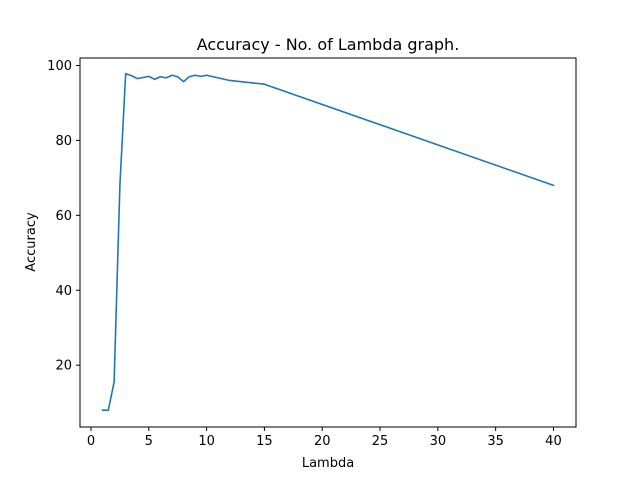  I want to click on y-tick-label: 40, so click(63, 291).